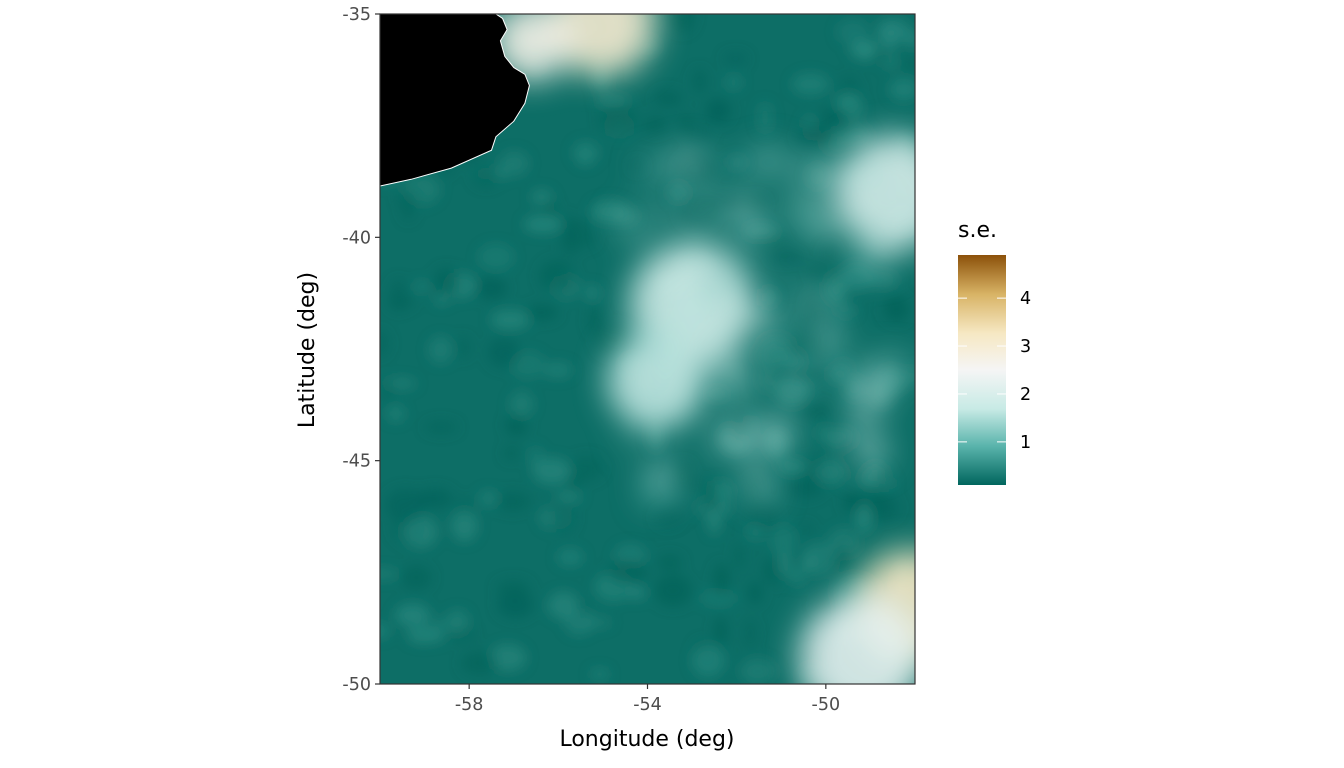  What do you see at coordinates (361, 350) in the screenshot?
I see `y-axis: -50 -45 -40 -35` at bounding box center [361, 350].